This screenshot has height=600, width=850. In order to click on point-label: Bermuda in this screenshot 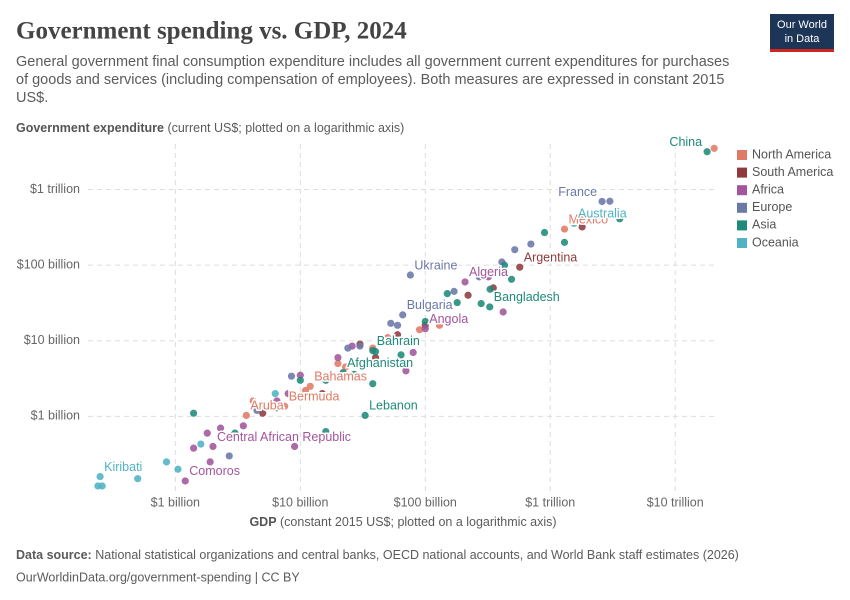, I will do `click(314, 397)`.